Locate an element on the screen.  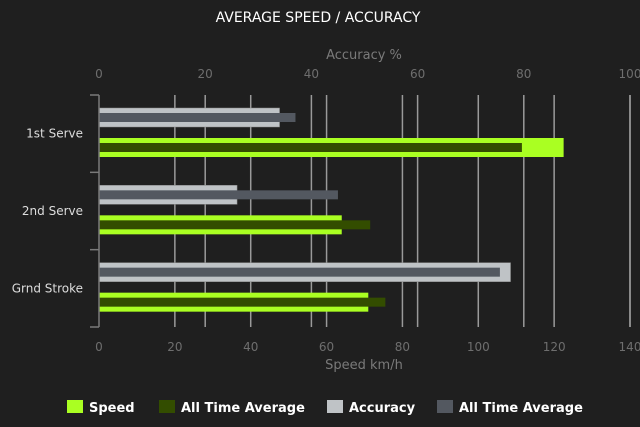
bottom-tick-label: 0 is located at coordinates (99, 347).